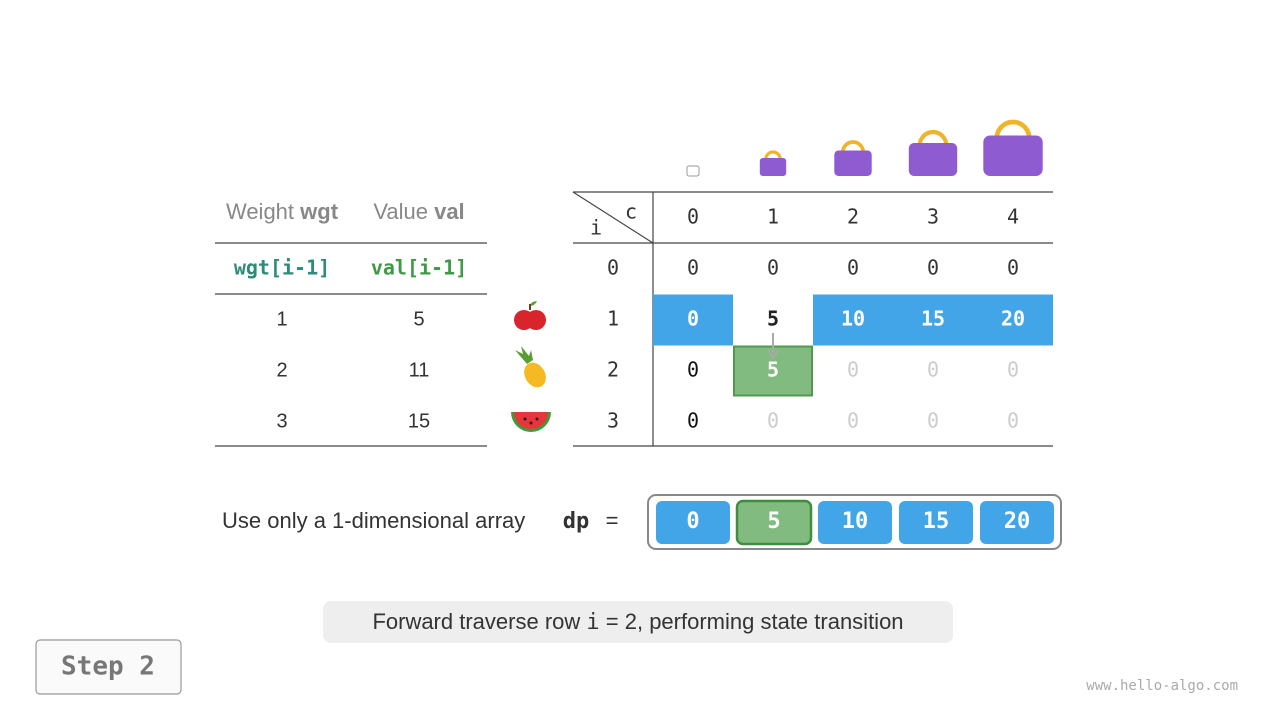 The height and width of the screenshot is (720, 1280). I want to click on array-label: Use only a 1-dimensional array, so click(373, 520).